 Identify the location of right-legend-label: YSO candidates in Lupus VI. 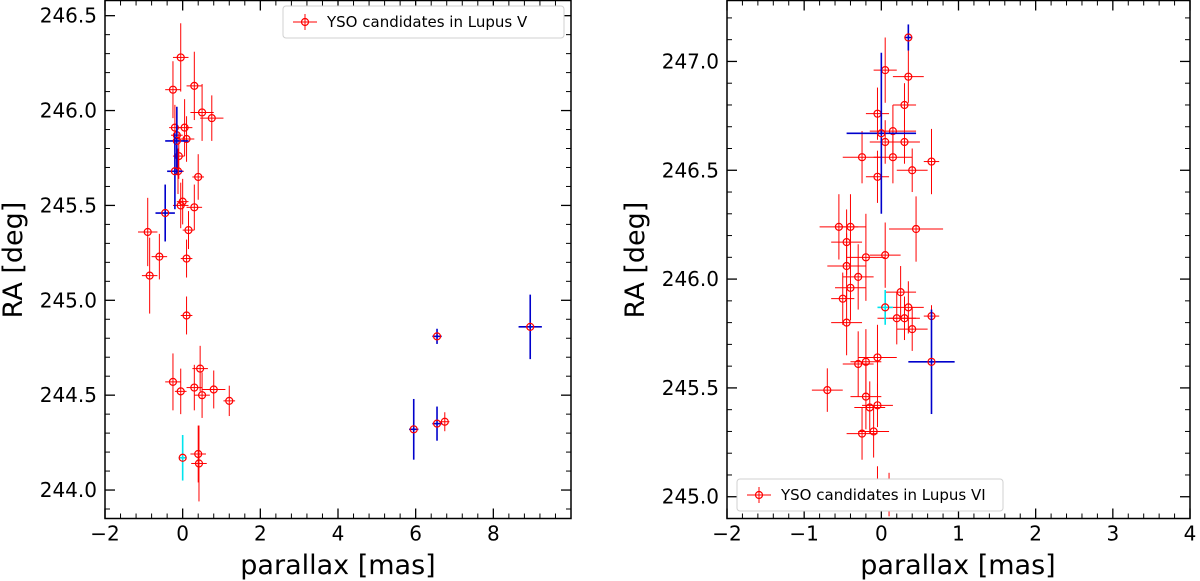
(883, 495).